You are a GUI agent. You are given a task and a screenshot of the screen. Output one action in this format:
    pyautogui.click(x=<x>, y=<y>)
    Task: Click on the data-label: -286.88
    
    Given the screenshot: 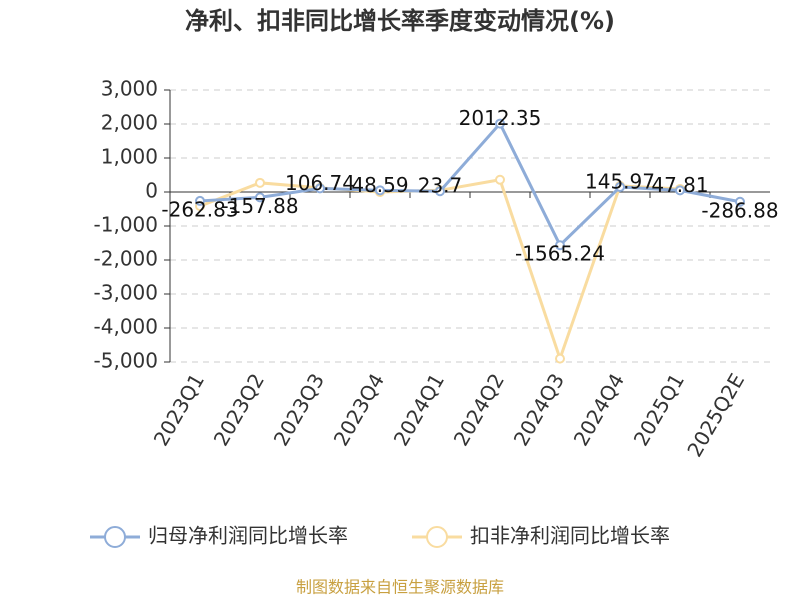 What is the action you would take?
    pyautogui.click(x=739, y=210)
    